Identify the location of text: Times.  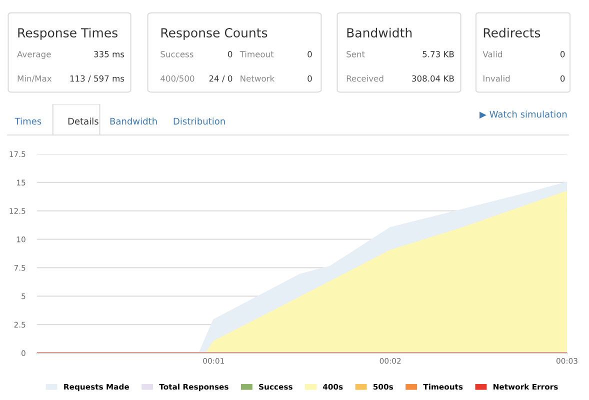
(28, 121).